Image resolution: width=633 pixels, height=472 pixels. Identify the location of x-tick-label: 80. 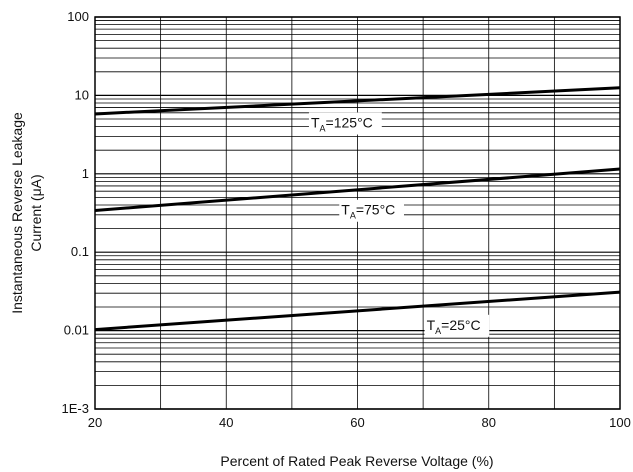
(489, 422).